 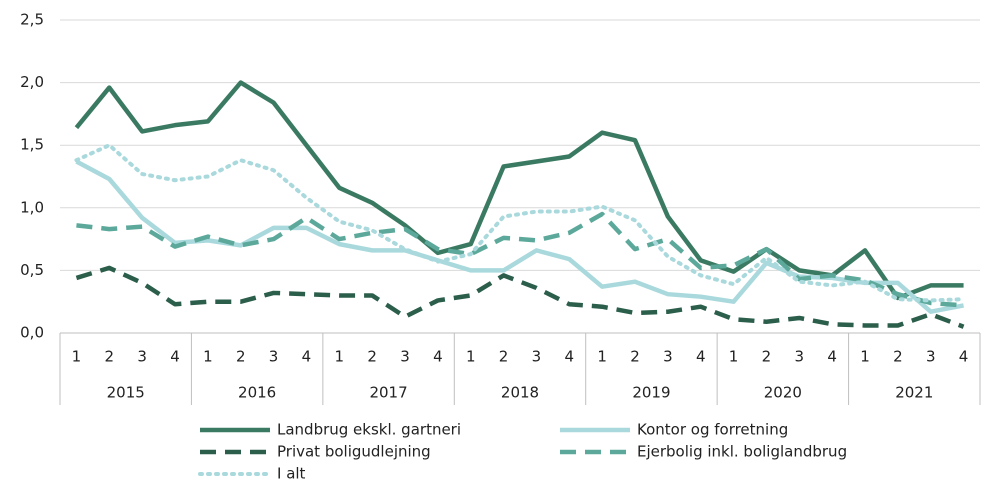 I want to click on y-tick-label: 2,0, so click(x=32, y=82).